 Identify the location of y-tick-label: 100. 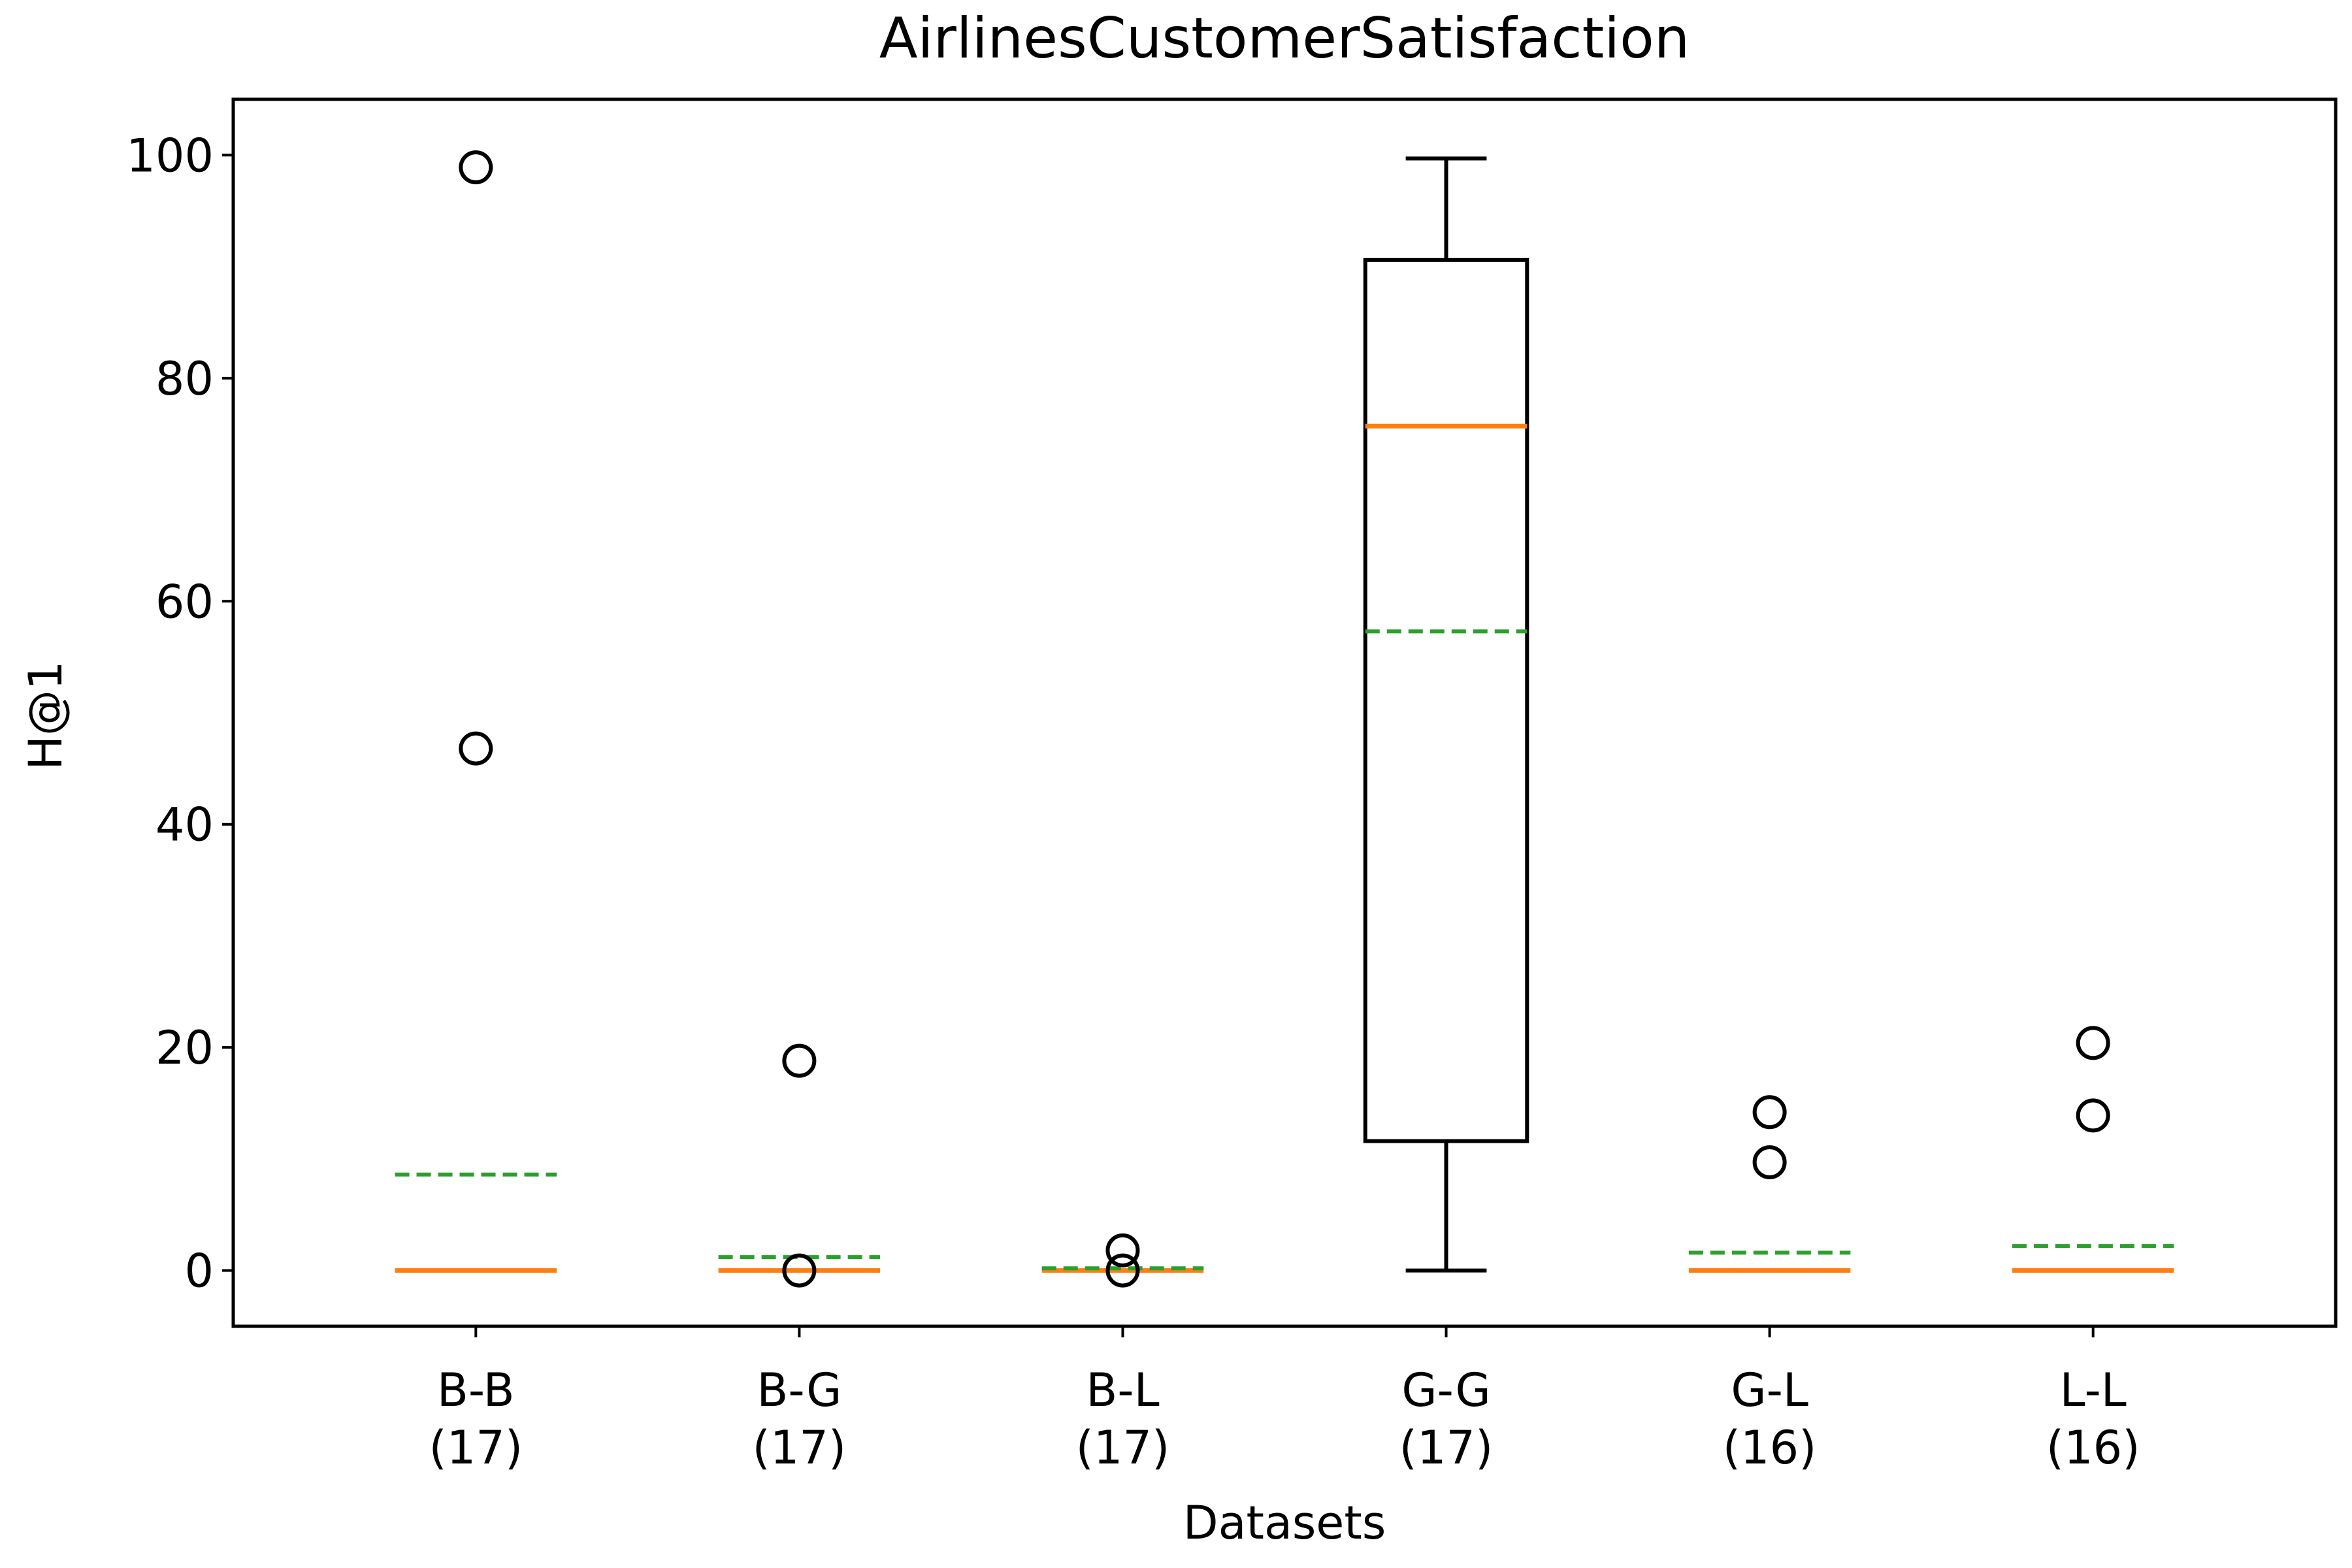
(170, 155).